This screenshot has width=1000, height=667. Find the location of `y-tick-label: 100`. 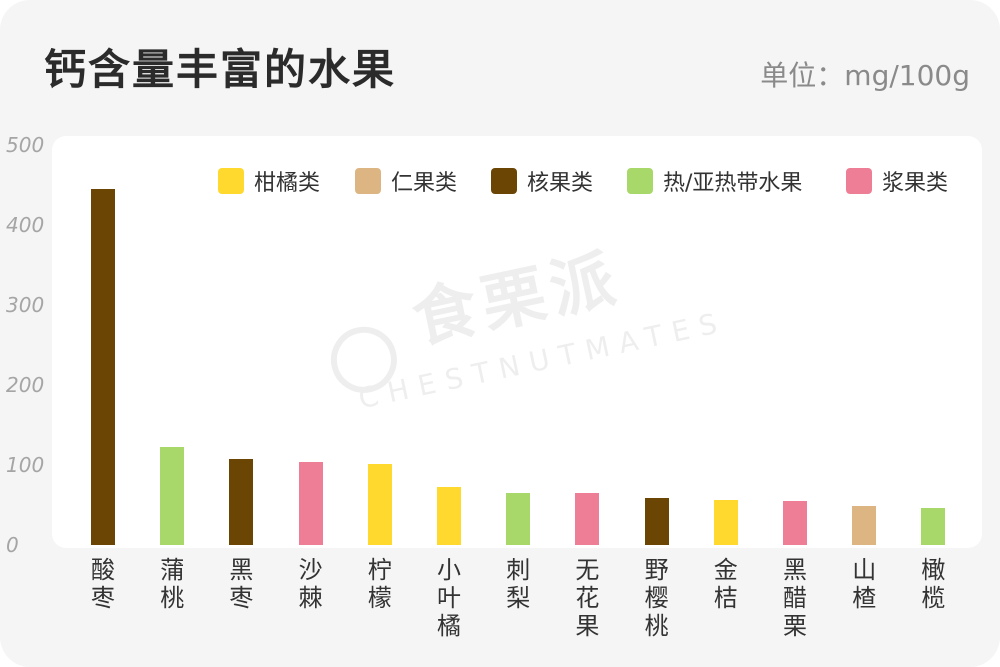

y-tick-label: 100 is located at coordinates (25, 465).